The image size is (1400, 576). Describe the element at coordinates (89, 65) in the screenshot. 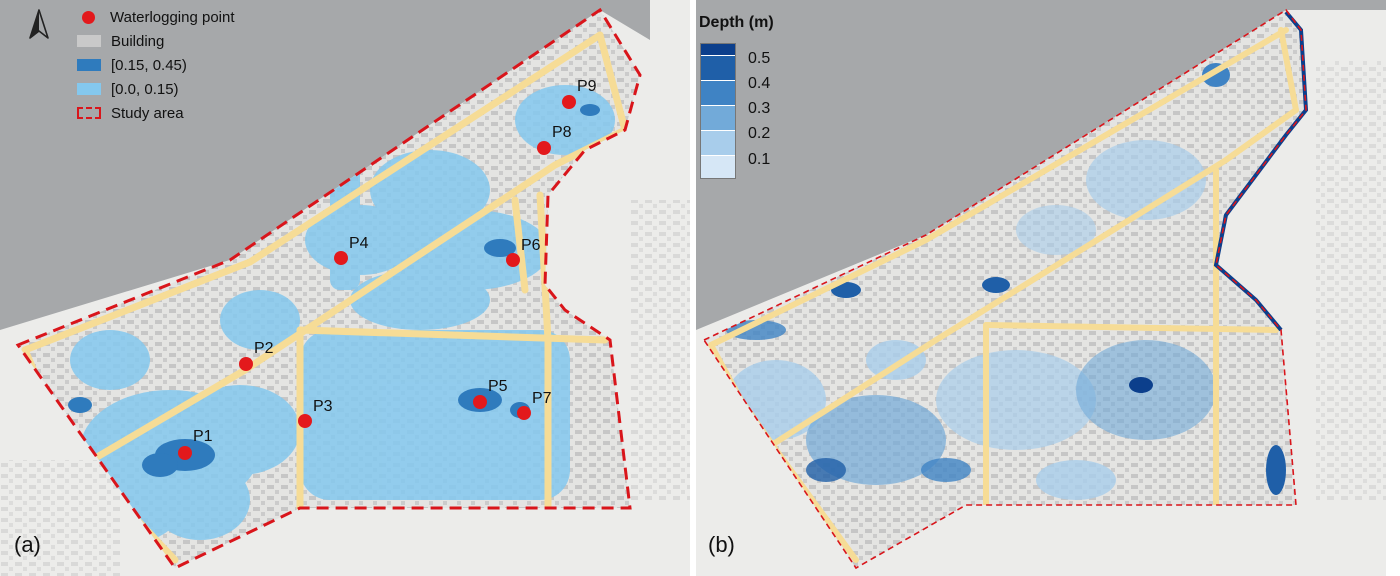

I see `deep-flood-swatch-icon` at that location.